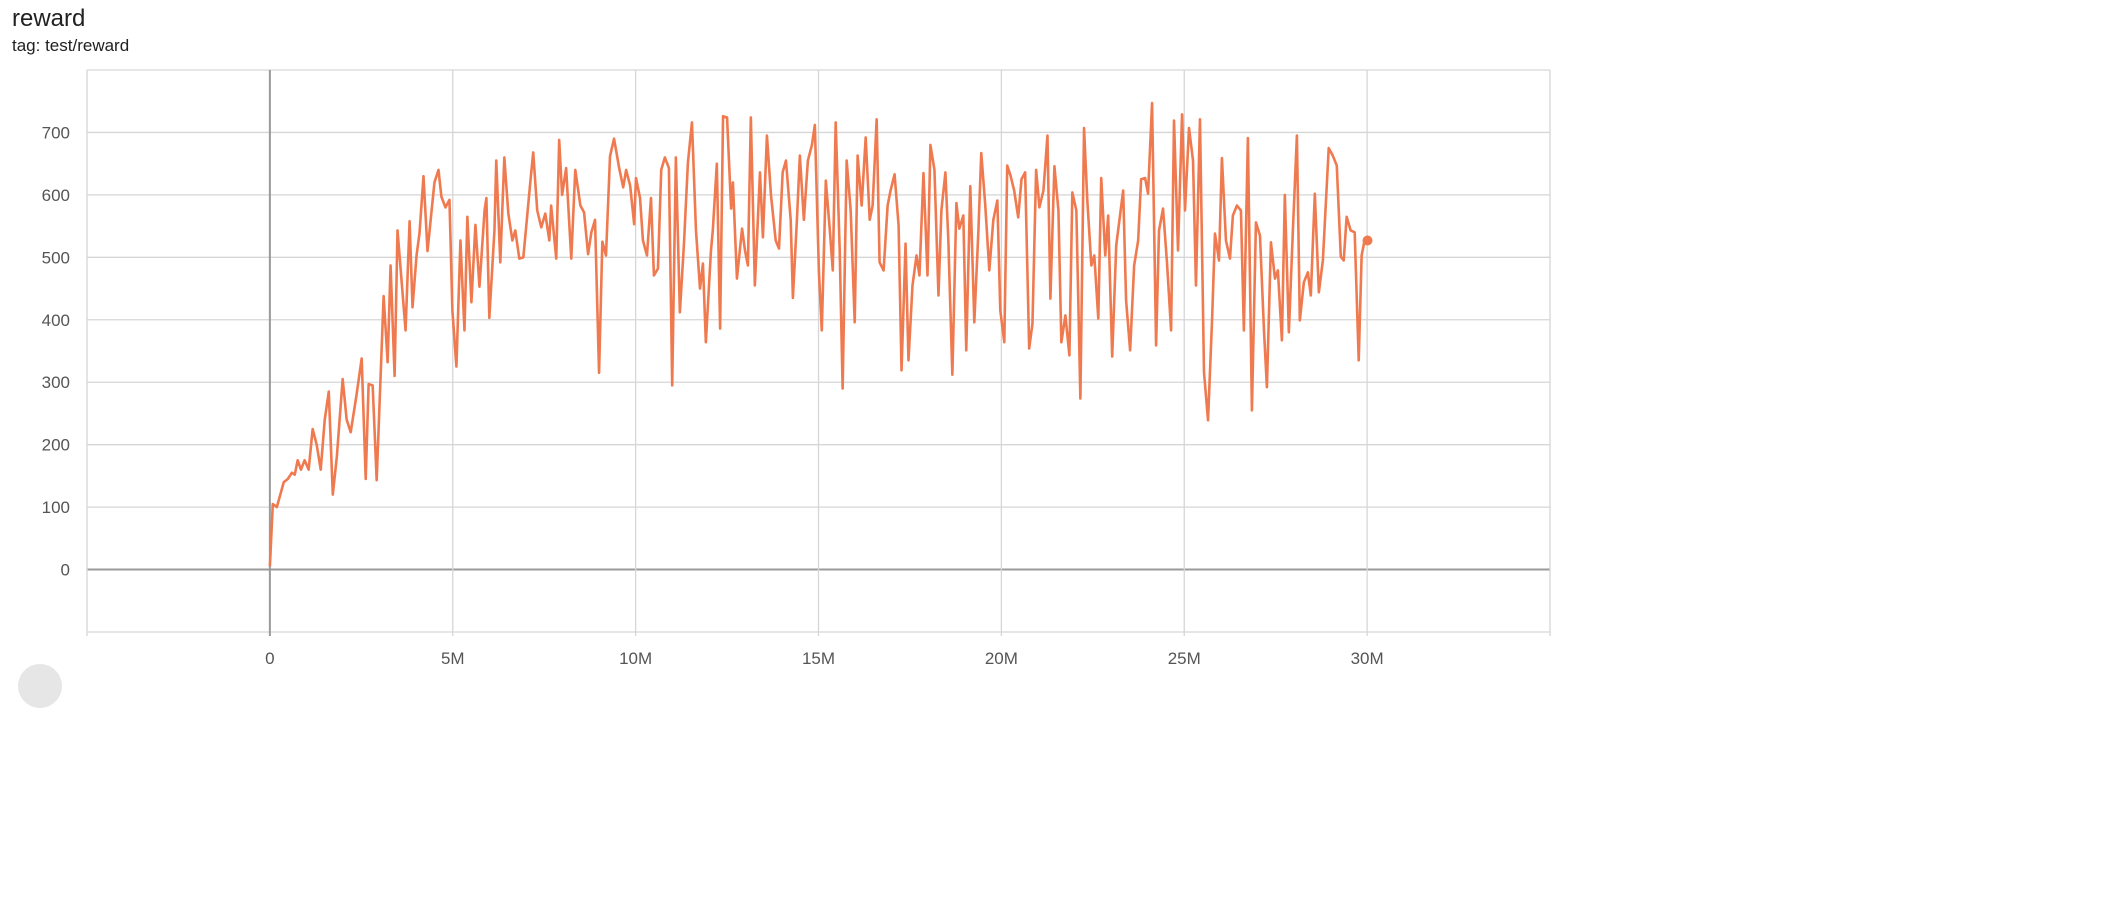 The width and height of the screenshot is (2106, 902). I want to click on x-axis-ticks: 0 5M 10M 15M 20M 25M 30M, so click(824, 658).